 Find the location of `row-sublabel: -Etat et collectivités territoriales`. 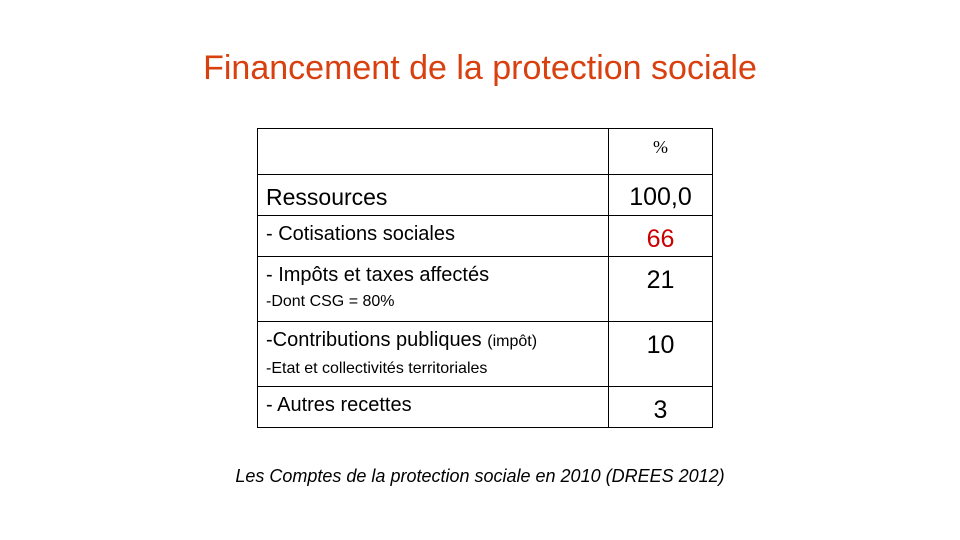

row-sublabel: -Etat et collectivités territoriales is located at coordinates (377, 368).